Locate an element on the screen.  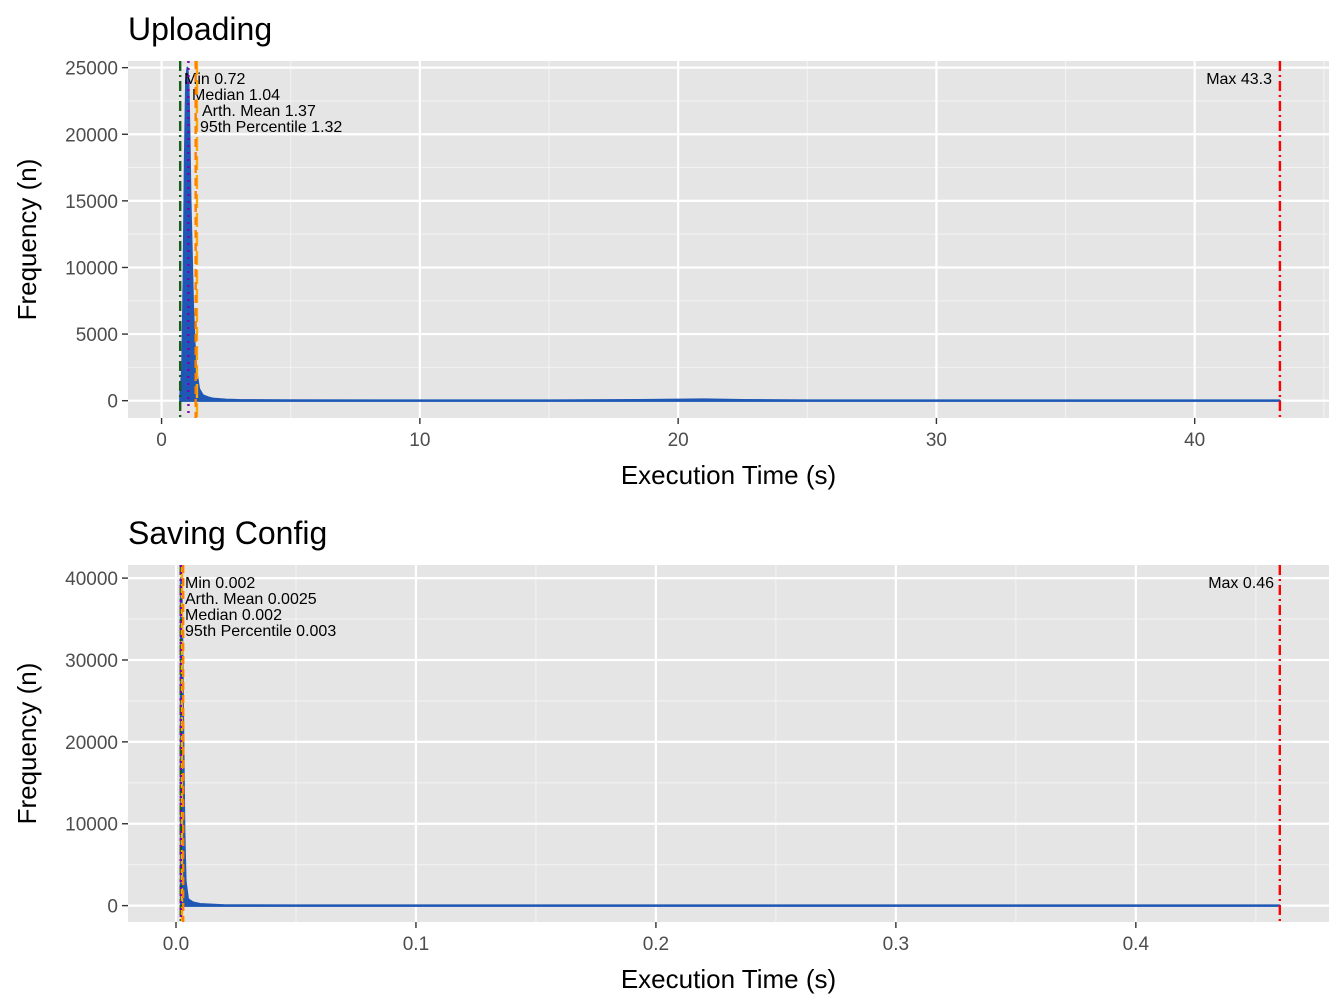
reference-label-max: Max 0.46 is located at coordinates (1241, 583).